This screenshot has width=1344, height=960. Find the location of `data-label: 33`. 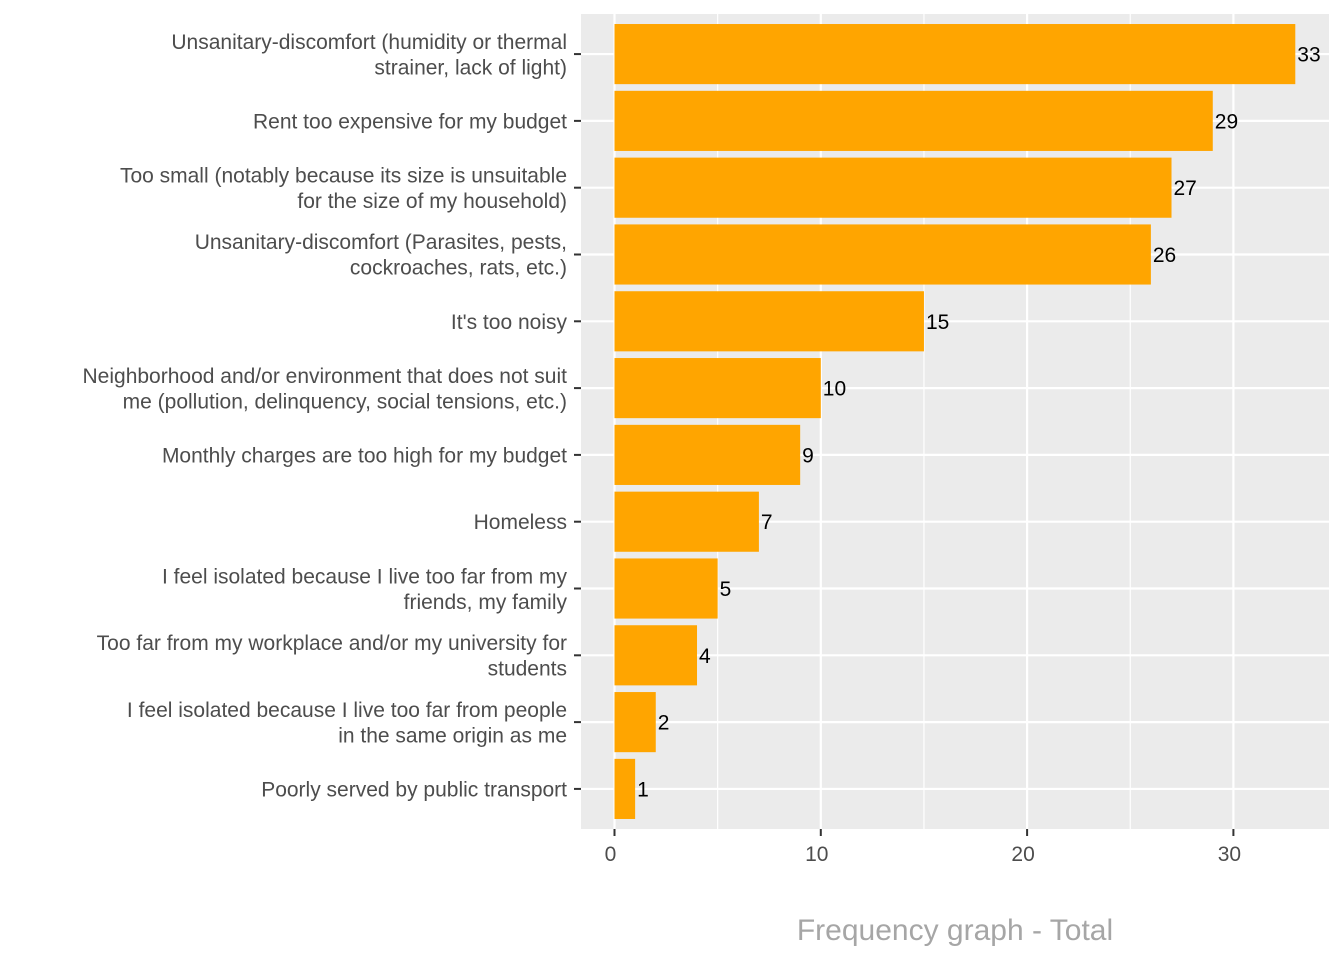

data-label: 33 is located at coordinates (1308, 55).